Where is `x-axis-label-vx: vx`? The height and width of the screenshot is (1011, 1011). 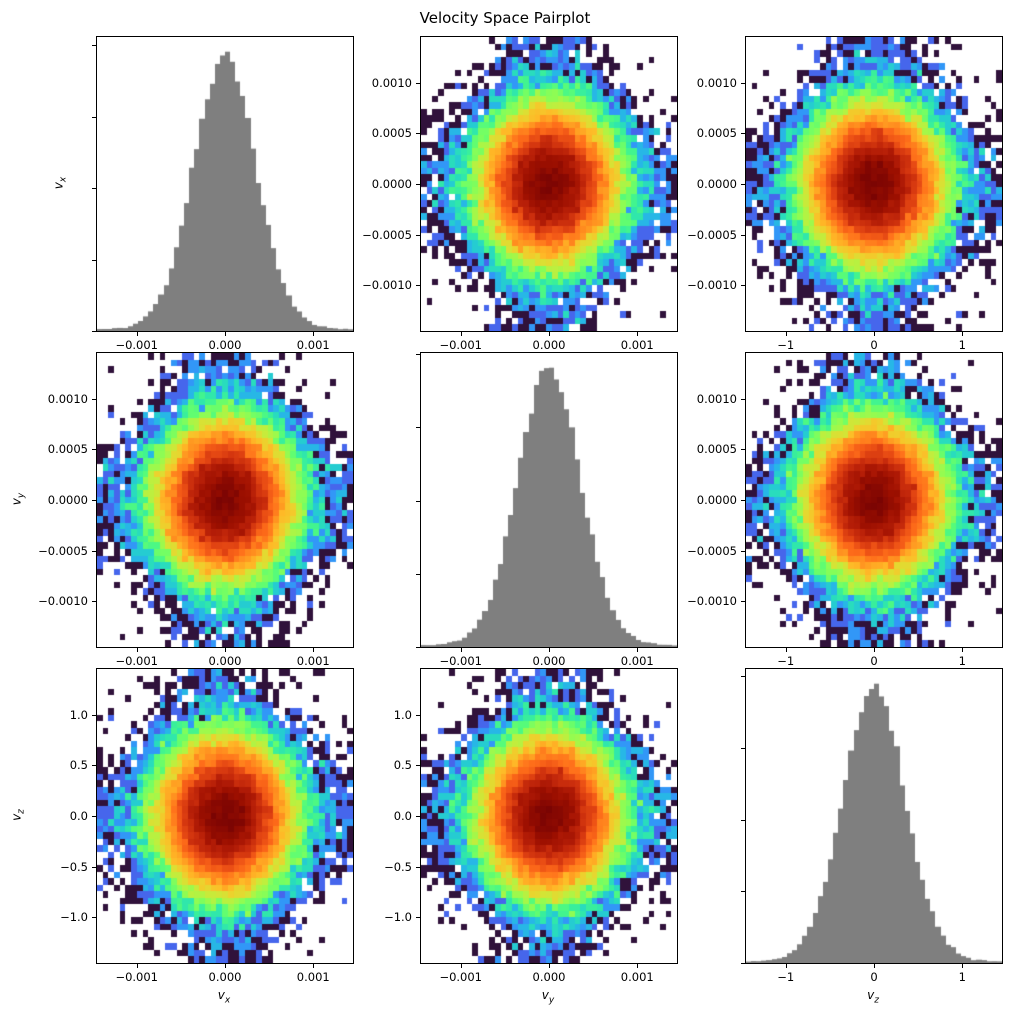 x-axis-label-vx: vx is located at coordinates (224, 996).